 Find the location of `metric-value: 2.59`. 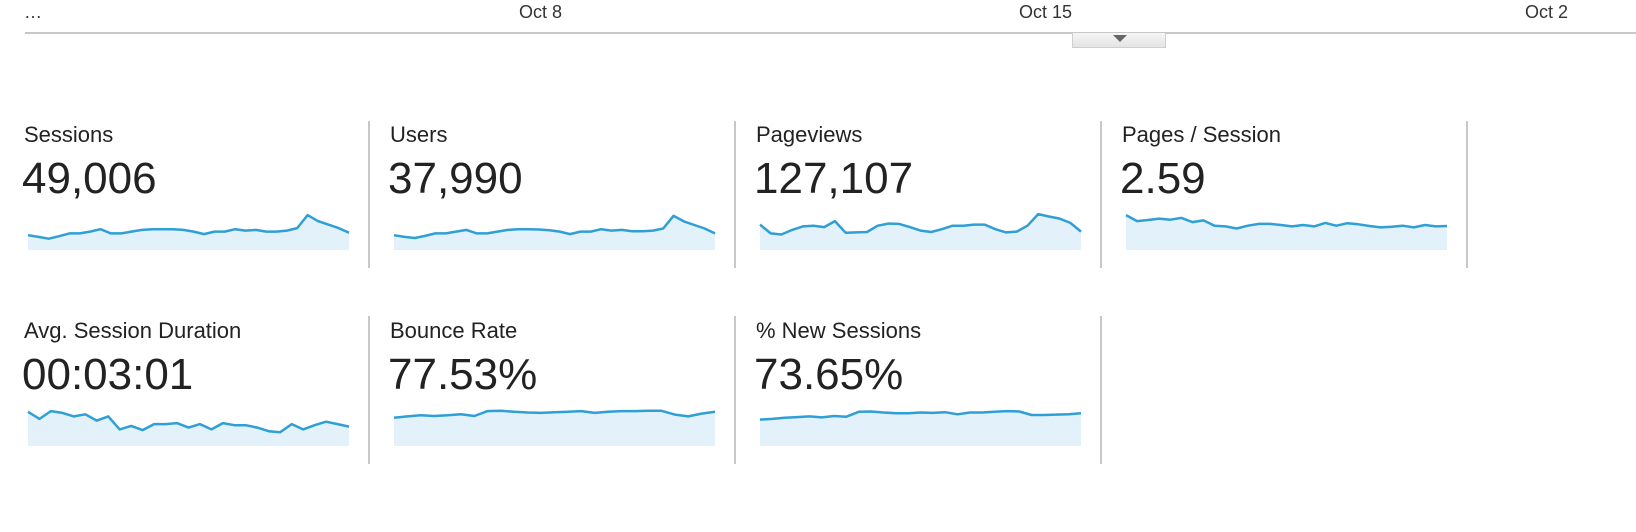

metric-value: 2.59 is located at coordinates (1163, 178).